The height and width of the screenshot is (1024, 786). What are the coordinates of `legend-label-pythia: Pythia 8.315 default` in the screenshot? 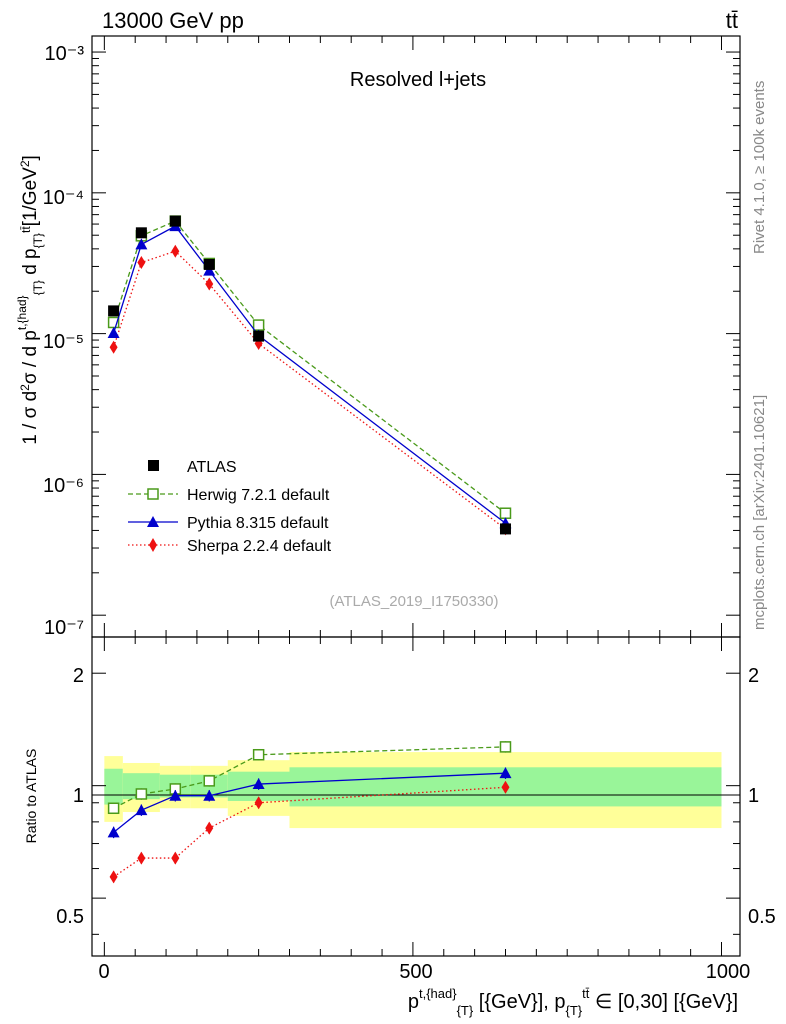 It's located at (258, 523).